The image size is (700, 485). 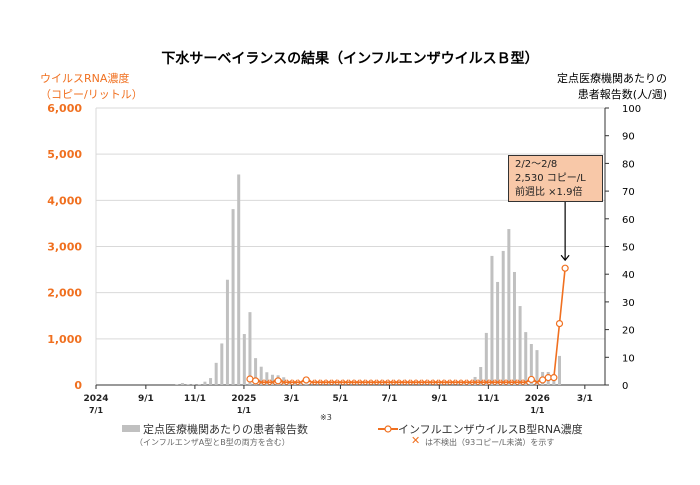 I want to click on legend-note-mark: ※3, so click(x=326, y=417).